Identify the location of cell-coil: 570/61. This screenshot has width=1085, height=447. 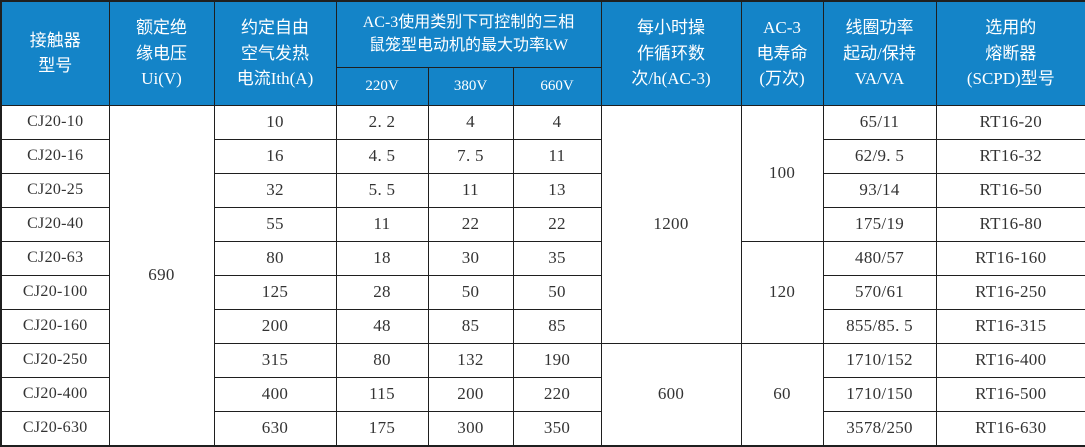
(879, 292).